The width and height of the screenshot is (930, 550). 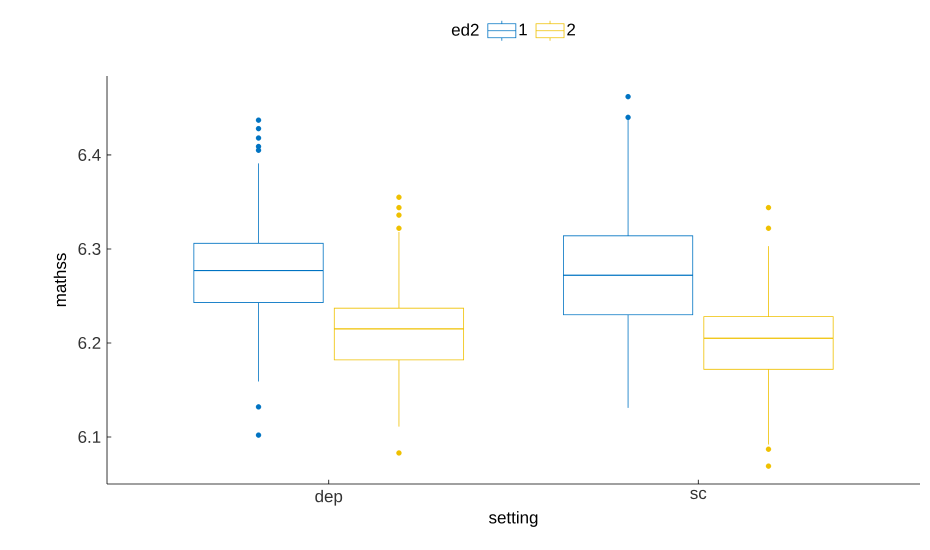 I want to click on y-tick-label: 6.2, so click(x=89, y=342).